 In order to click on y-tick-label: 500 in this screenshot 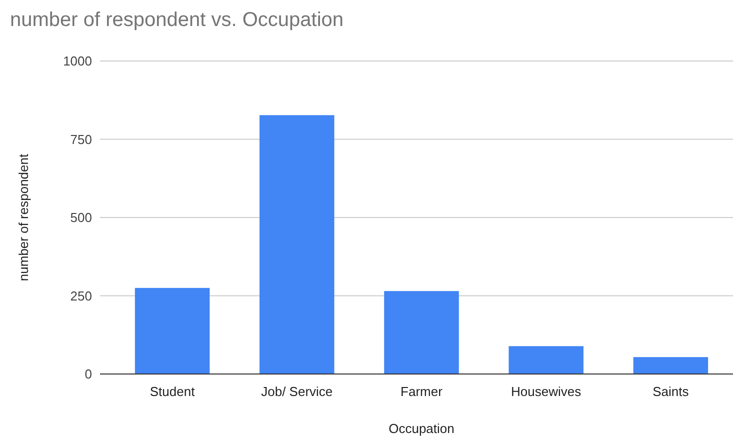, I will do `click(81, 218)`.